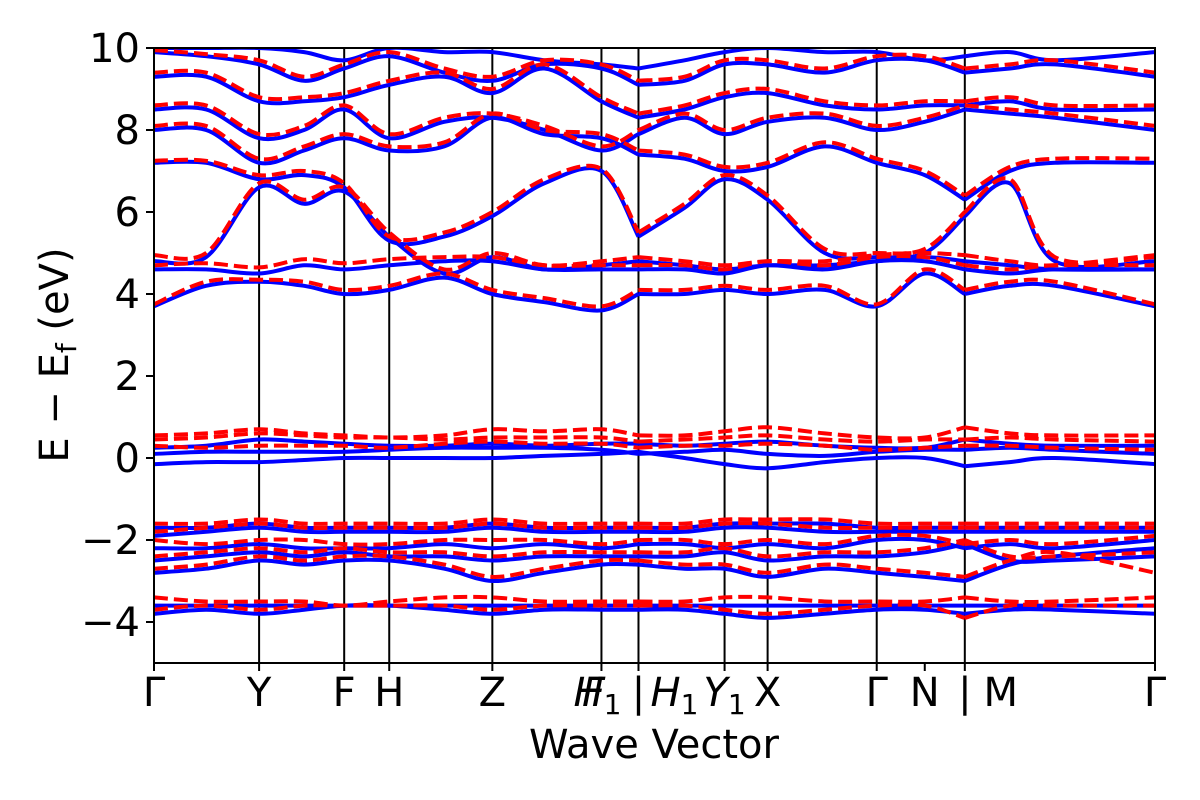  What do you see at coordinates (114, 49) in the screenshot?
I see `y-tick-label: 10` at bounding box center [114, 49].